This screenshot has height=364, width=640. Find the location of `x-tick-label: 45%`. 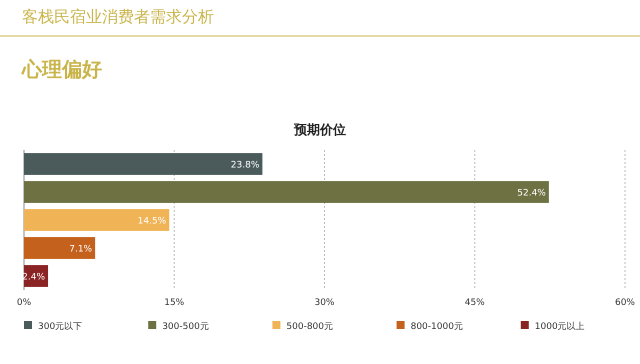

x-tick-label: 45% is located at coordinates (475, 303).